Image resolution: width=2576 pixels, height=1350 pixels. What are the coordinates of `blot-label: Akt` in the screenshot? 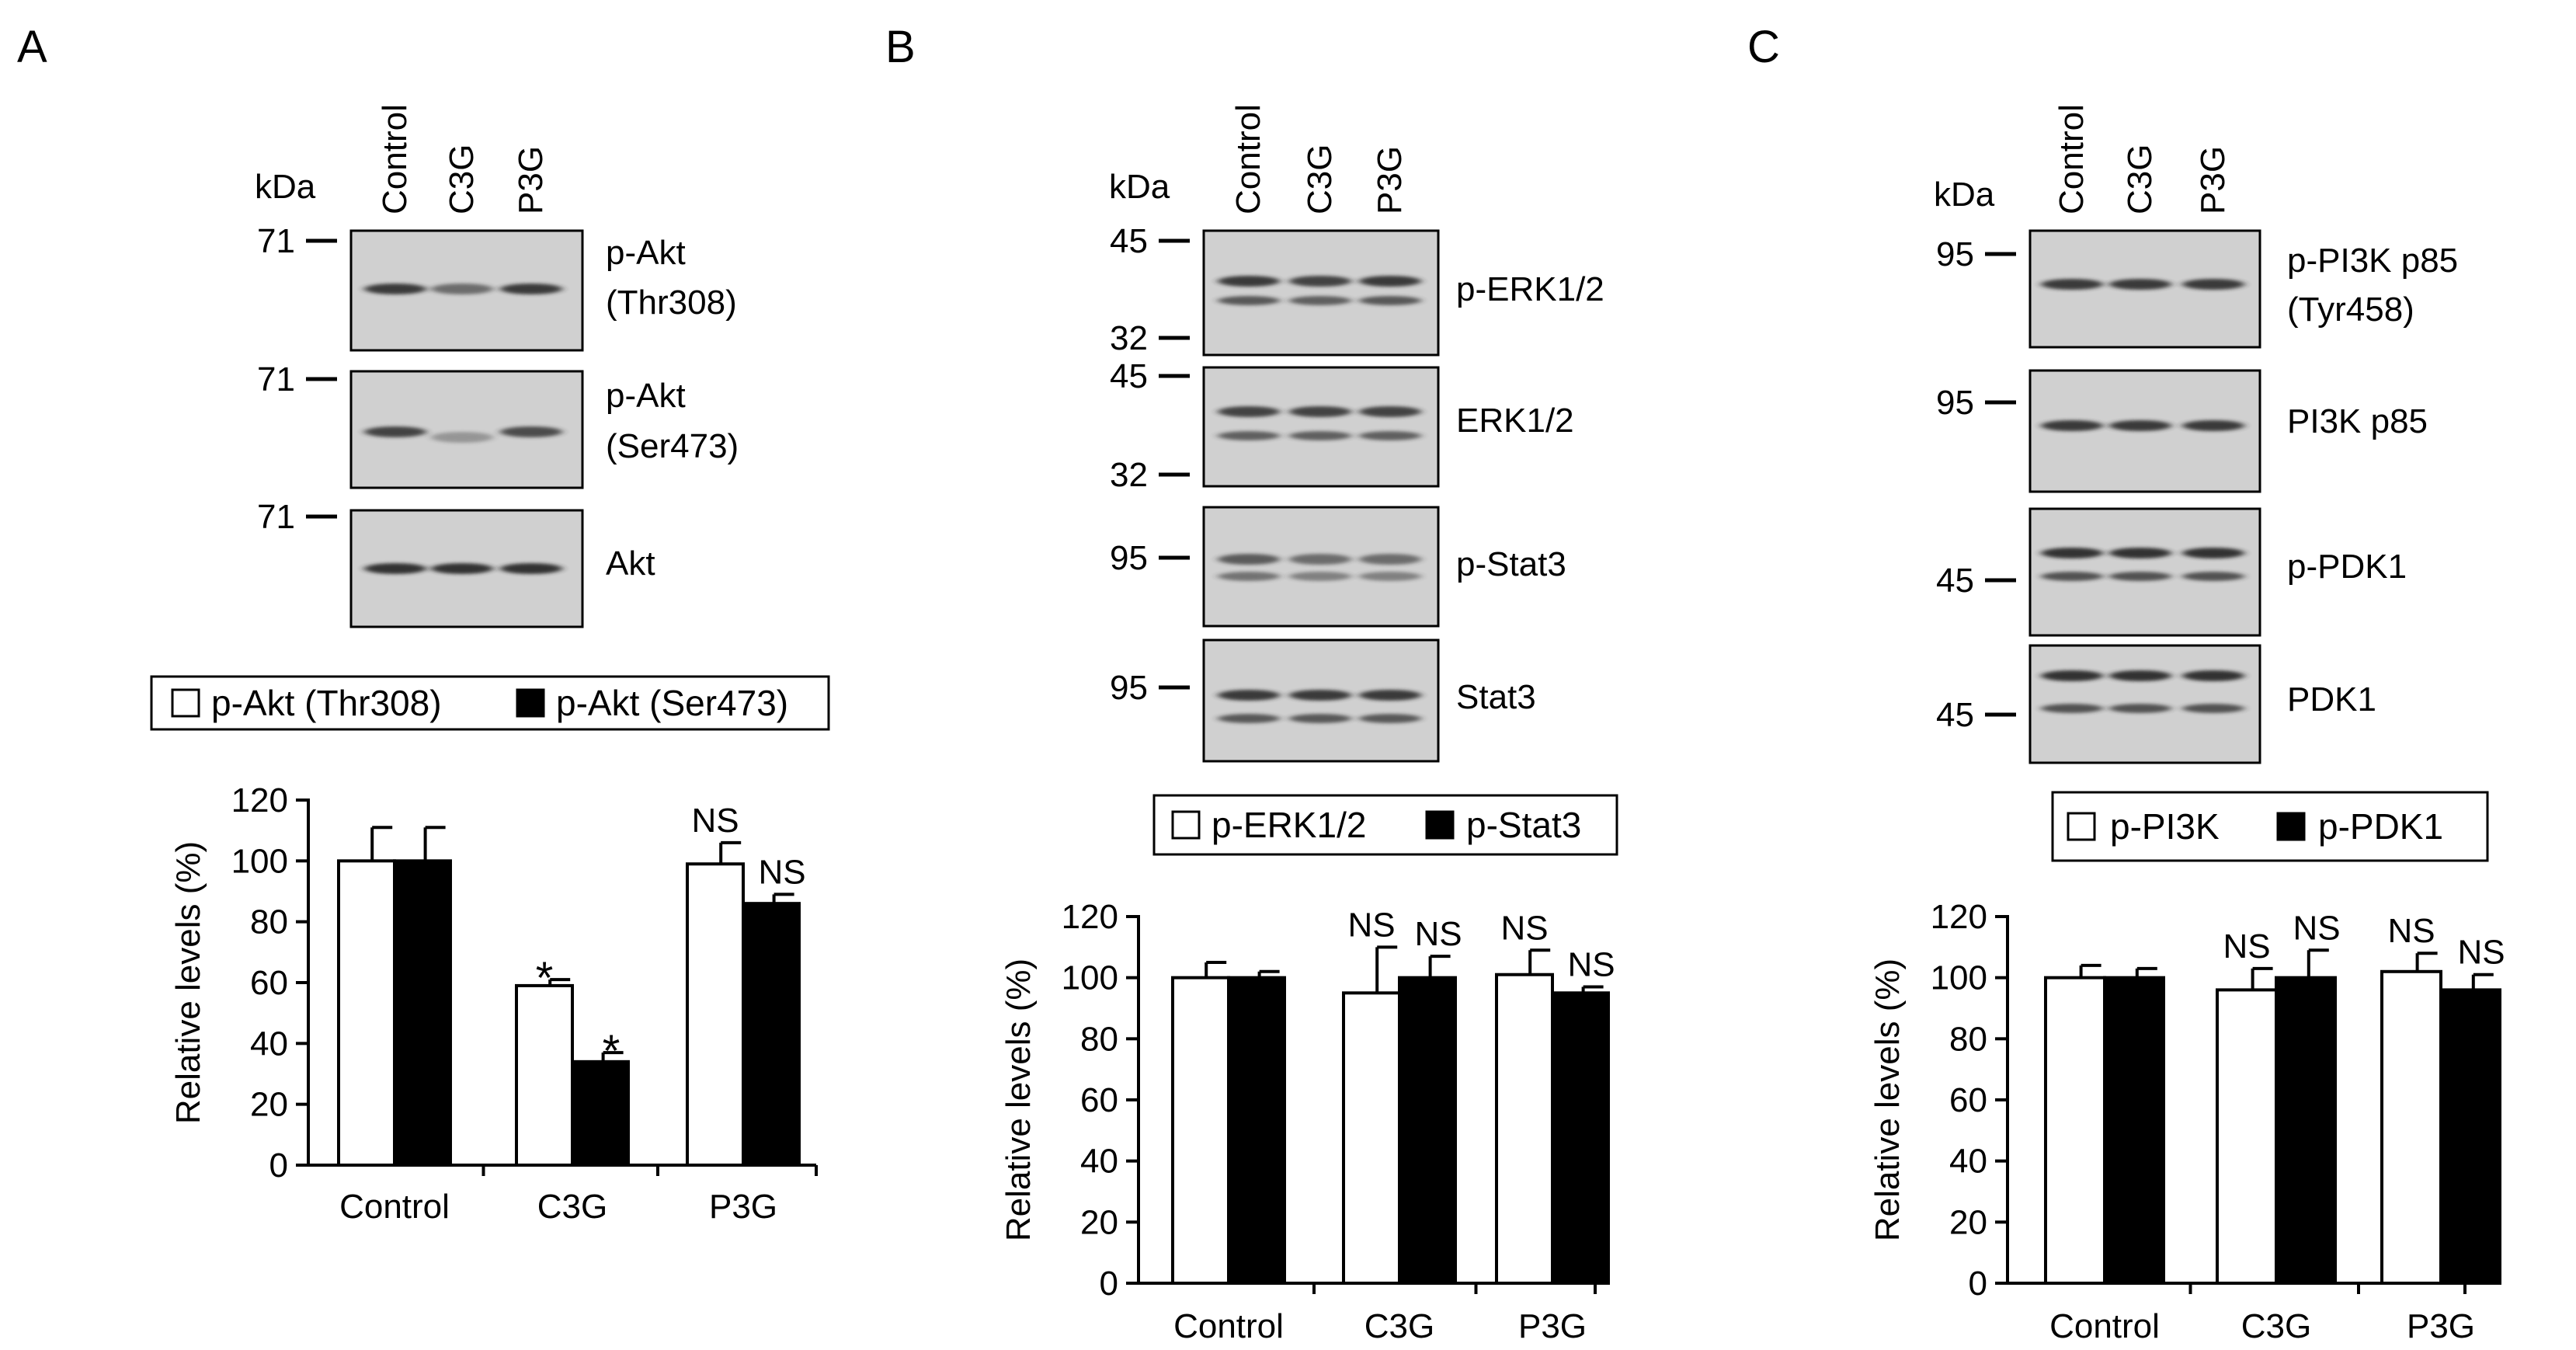 It's located at (630, 564).